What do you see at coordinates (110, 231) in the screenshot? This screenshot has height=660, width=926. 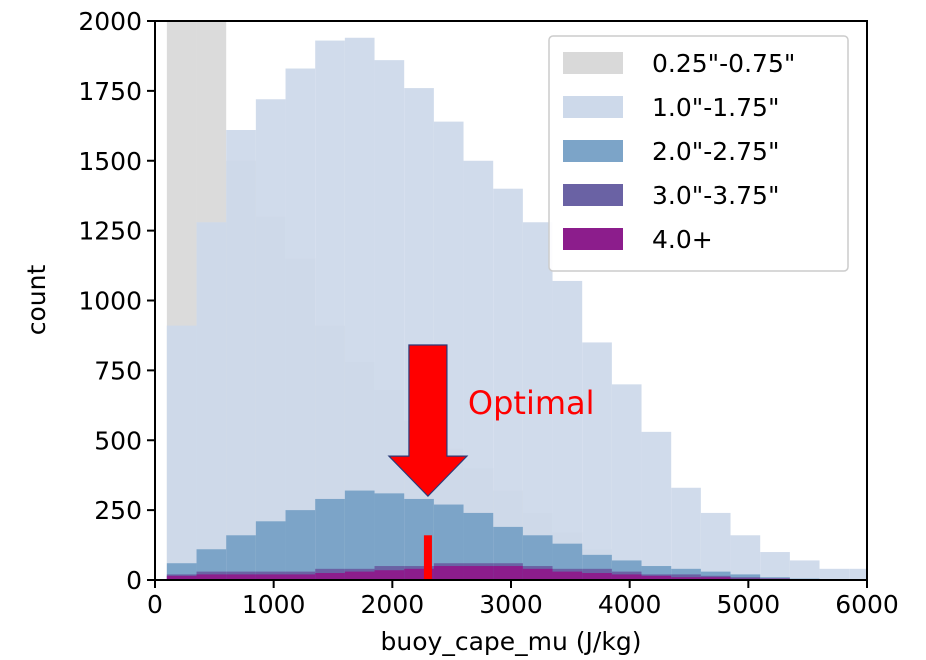 I see `y-tick-label: 1250` at bounding box center [110, 231].